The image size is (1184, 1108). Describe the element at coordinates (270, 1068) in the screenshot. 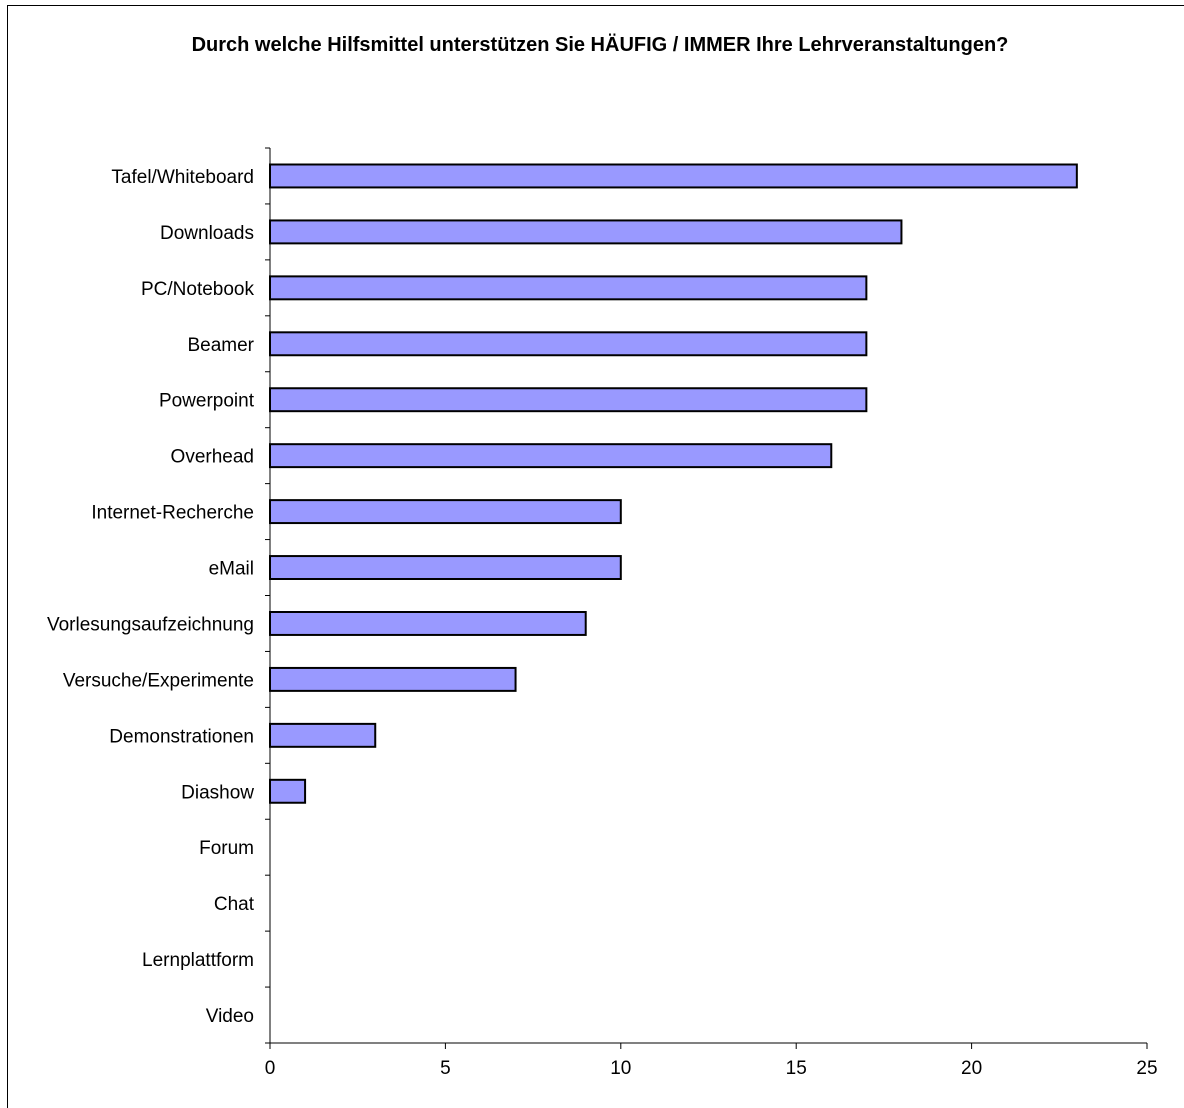

I see `x-tick-label: 0` at that location.